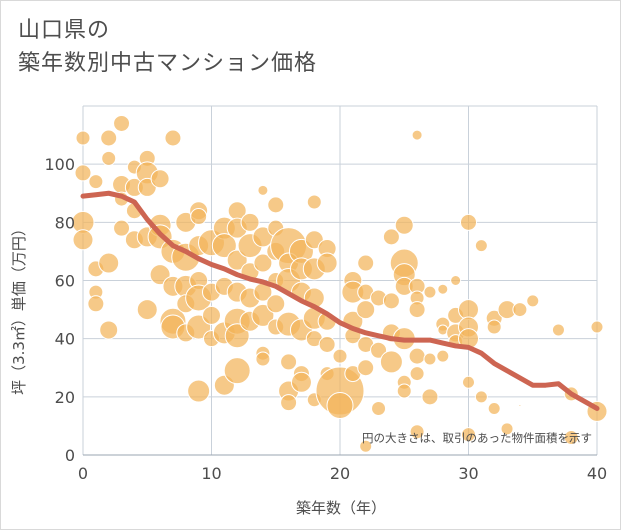 Image resolution: width=621 pixels, height=530 pixels. I want to click on y-tick-label: 40, so click(65, 339).